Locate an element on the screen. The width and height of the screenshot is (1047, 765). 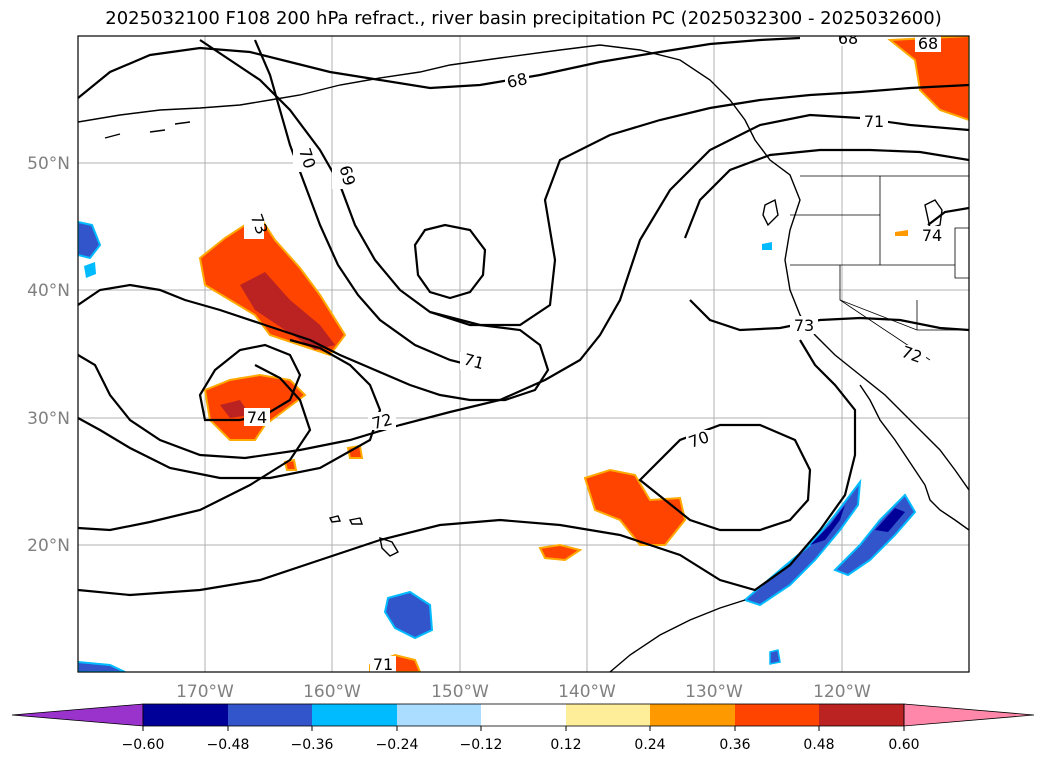
latitude-labels: 50°N 40°N 30°N 20°N is located at coordinates (48, 355).